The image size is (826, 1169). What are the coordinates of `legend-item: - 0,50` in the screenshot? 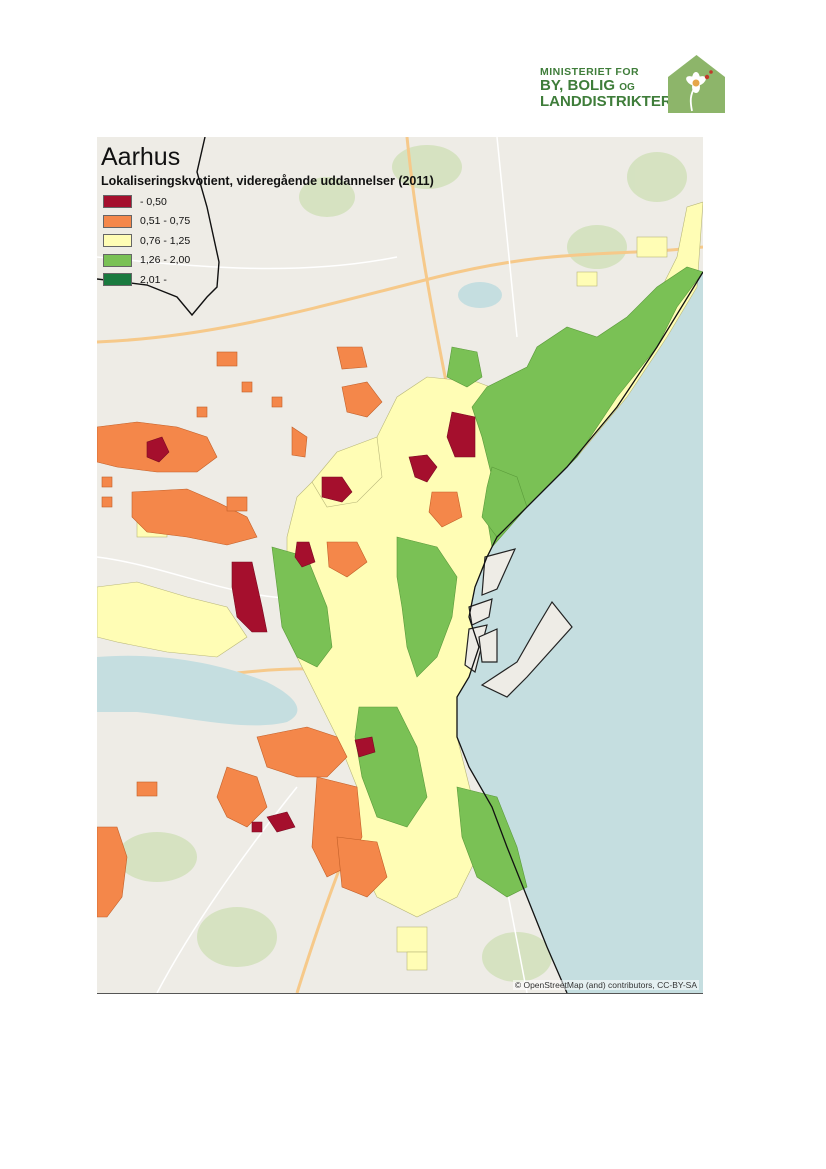 It's located at (146, 202).